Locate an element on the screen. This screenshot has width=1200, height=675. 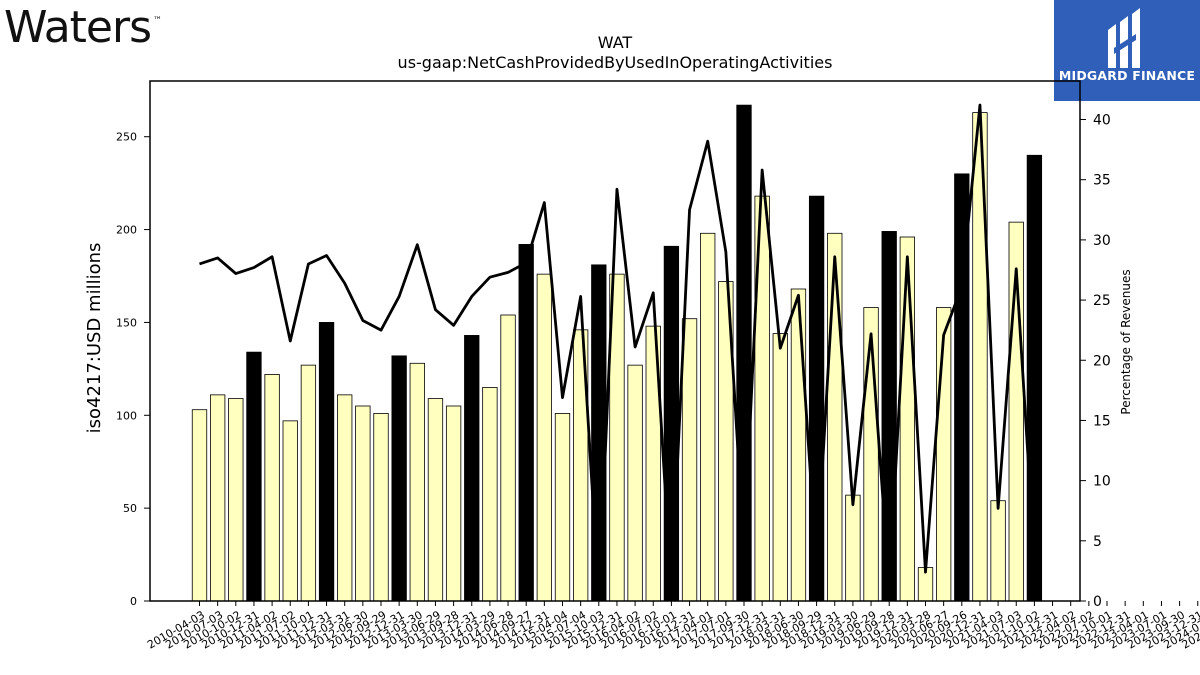
y2-tick-label: 15 is located at coordinates (1102, 421).